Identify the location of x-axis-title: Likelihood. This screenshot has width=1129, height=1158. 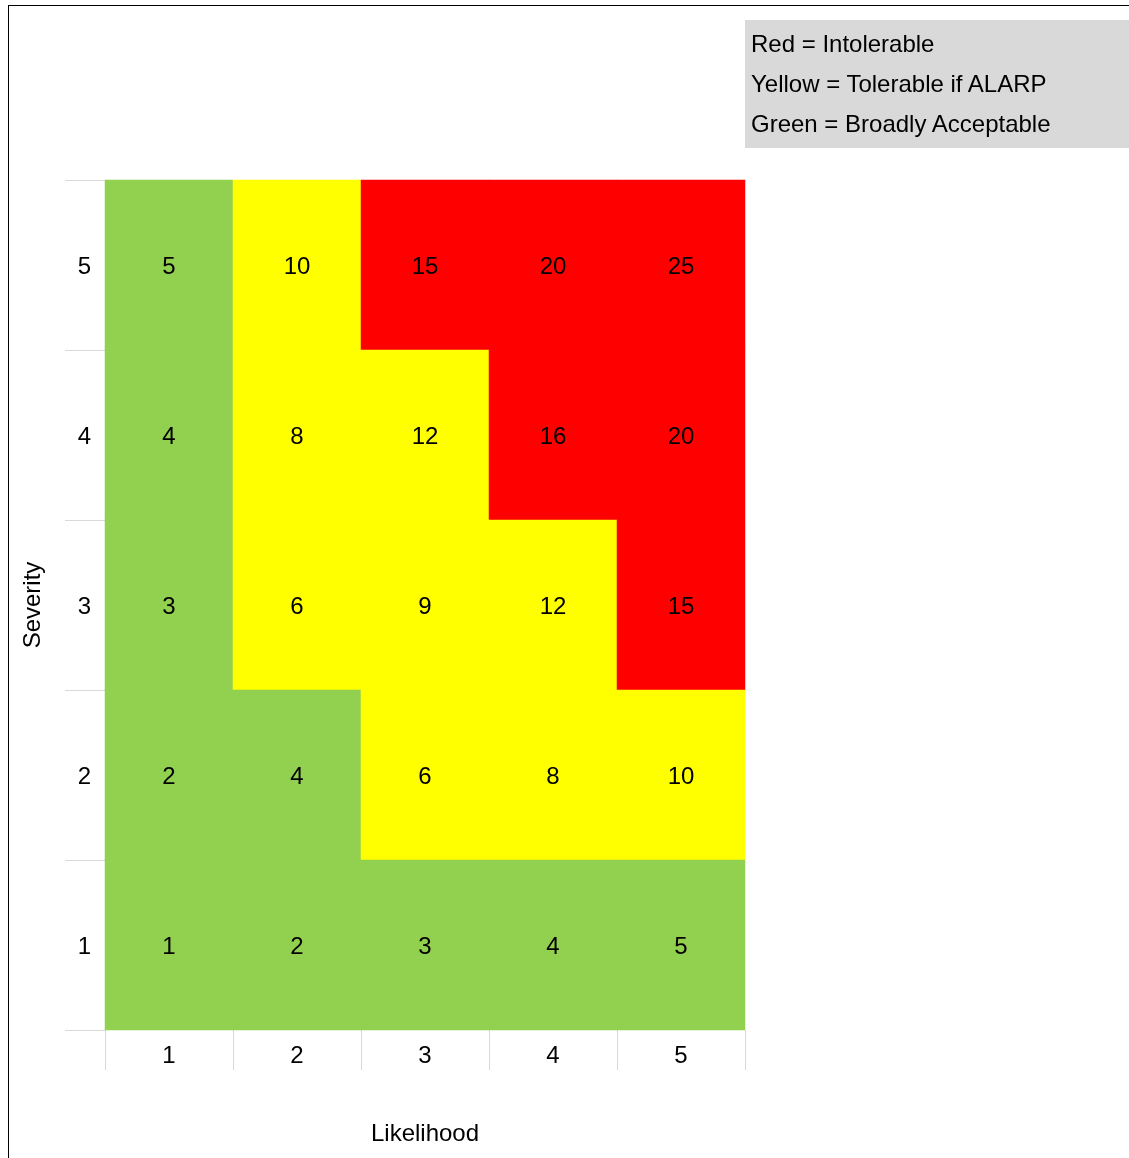
(425, 1132).